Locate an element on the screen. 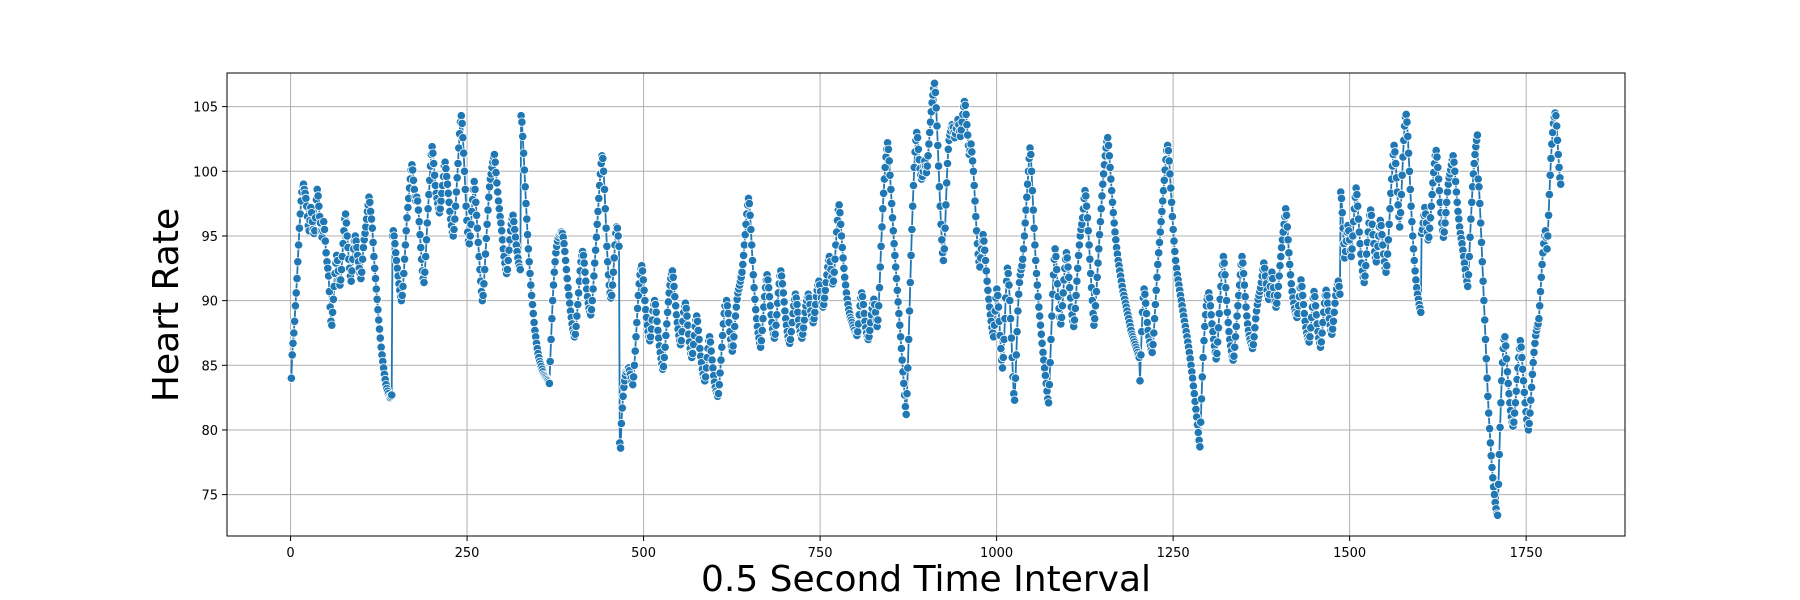 This screenshot has width=1800, height=600. x-axis-title: 0.5 Second Time Interval is located at coordinates (926, 579).